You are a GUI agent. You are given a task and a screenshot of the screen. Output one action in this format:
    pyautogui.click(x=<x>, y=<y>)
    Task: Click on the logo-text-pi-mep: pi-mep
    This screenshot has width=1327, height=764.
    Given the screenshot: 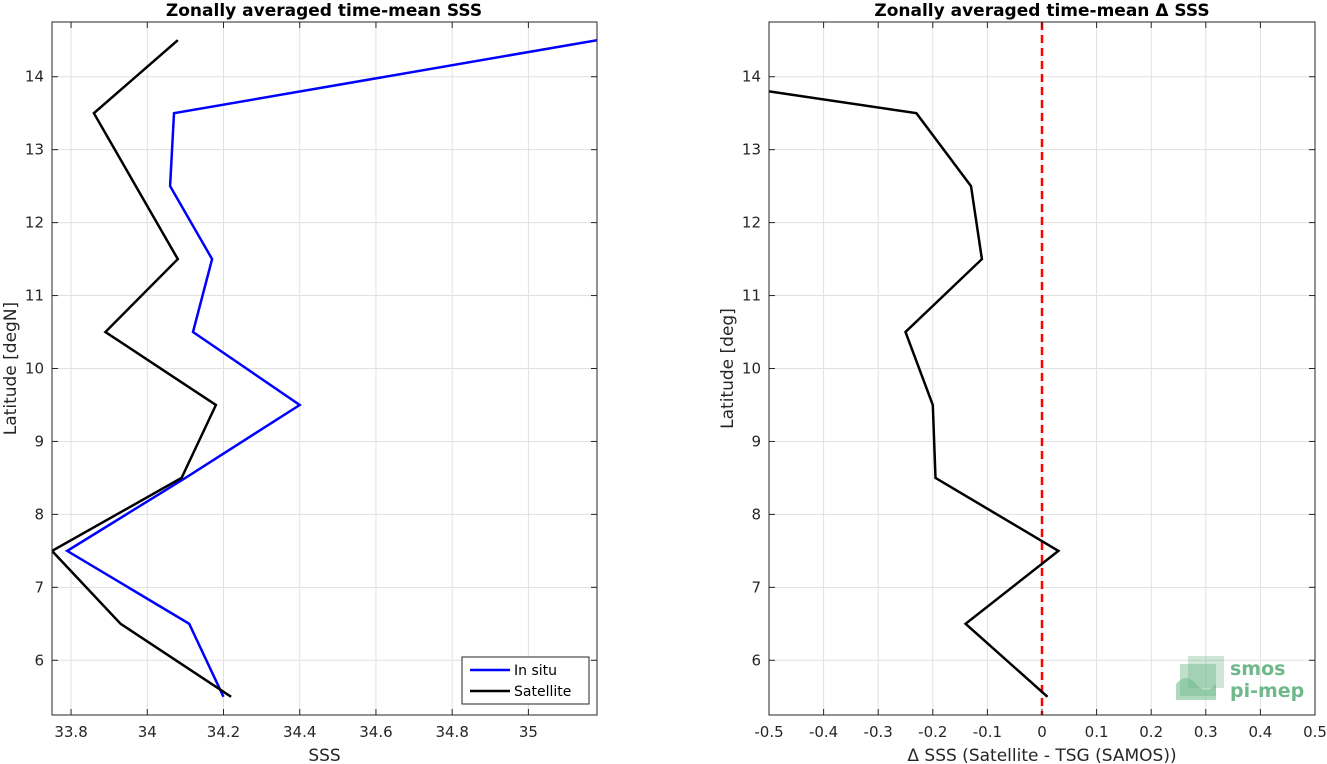 What is the action you would take?
    pyautogui.click(x=1267, y=691)
    